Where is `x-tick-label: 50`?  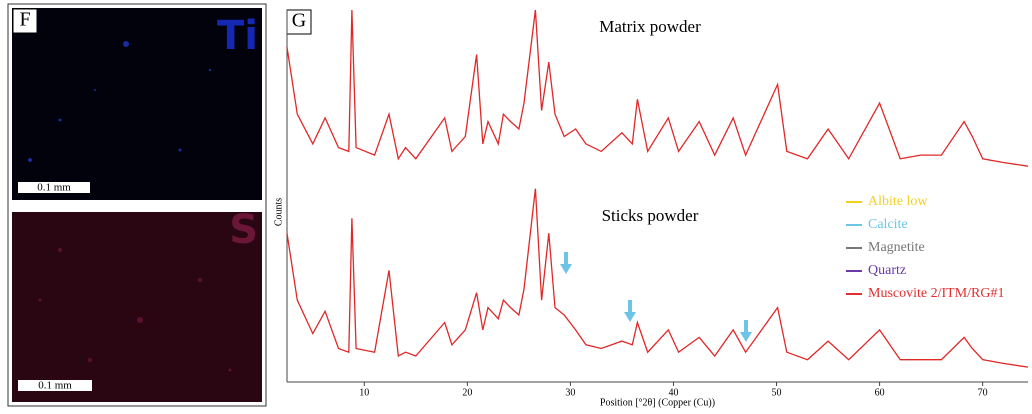 x-tick-label: 50 is located at coordinates (777, 392).